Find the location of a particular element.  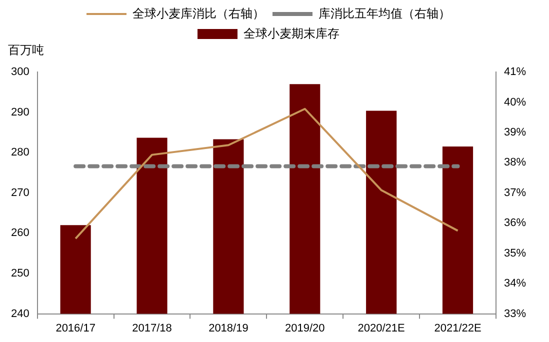

x-tick-label: 2017/18 is located at coordinates (152, 328).